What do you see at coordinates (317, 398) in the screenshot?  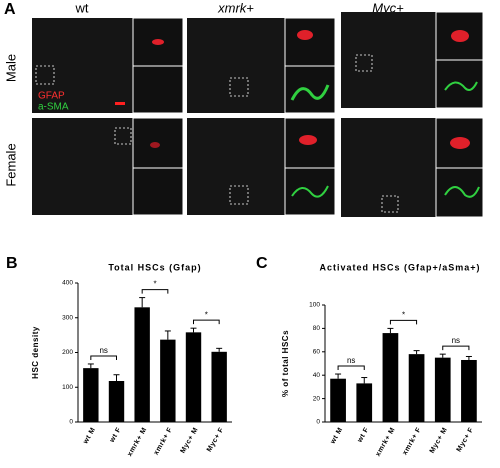 I see `y-tick-label: 20` at bounding box center [317, 398].